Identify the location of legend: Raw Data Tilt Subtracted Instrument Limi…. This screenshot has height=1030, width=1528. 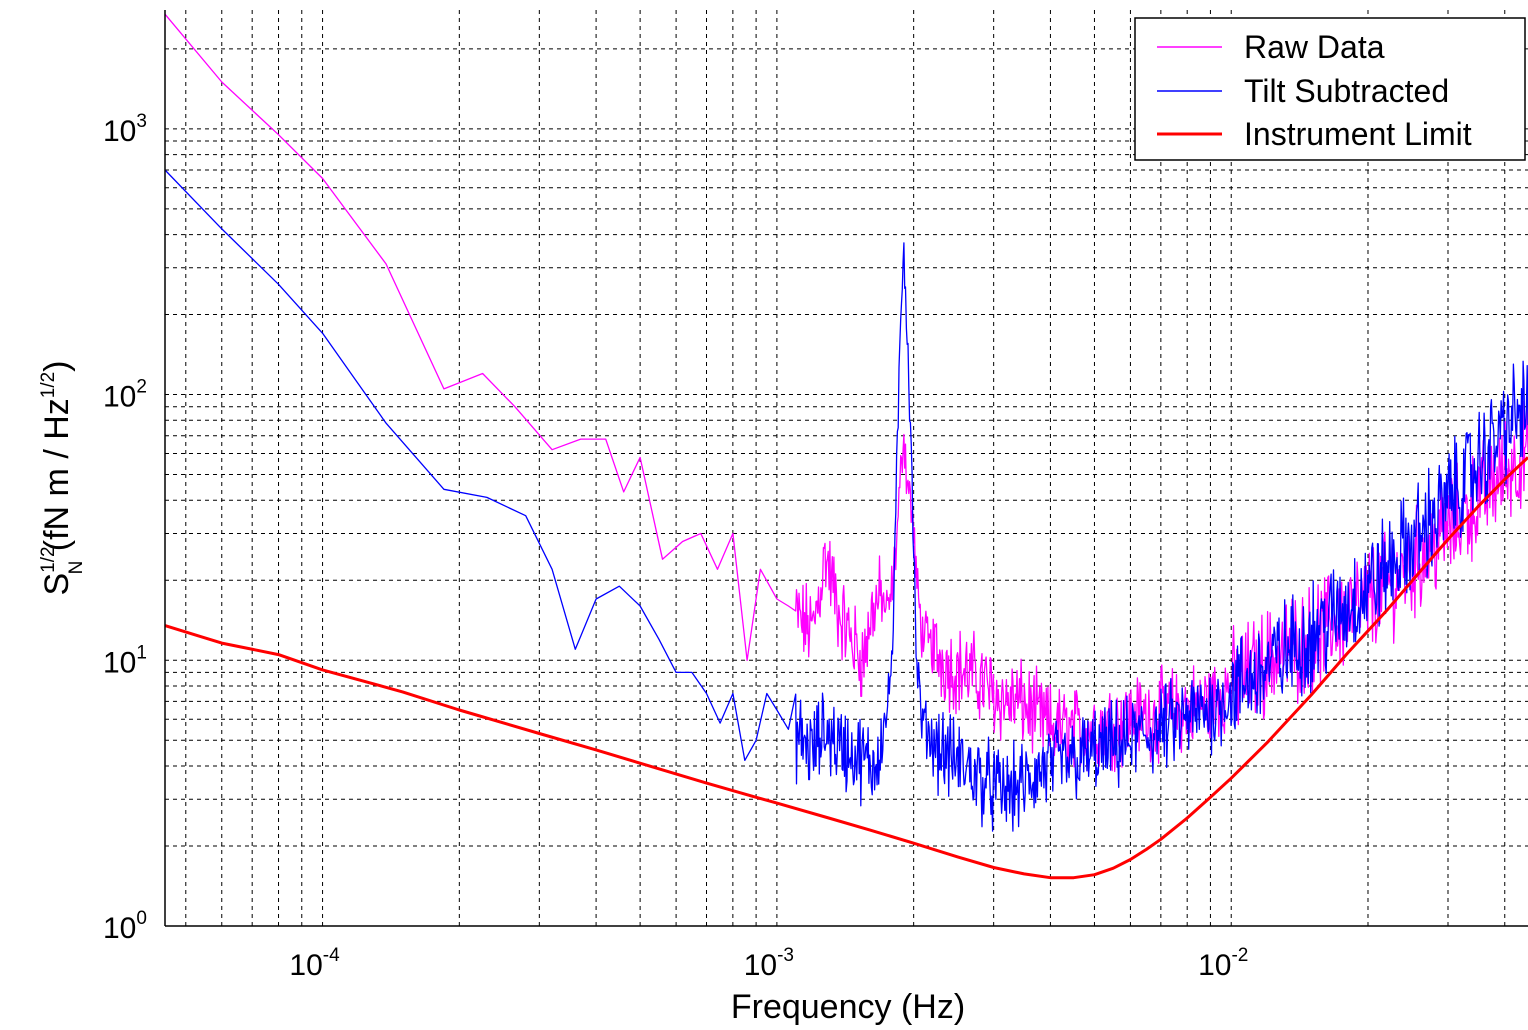
(1330, 89).